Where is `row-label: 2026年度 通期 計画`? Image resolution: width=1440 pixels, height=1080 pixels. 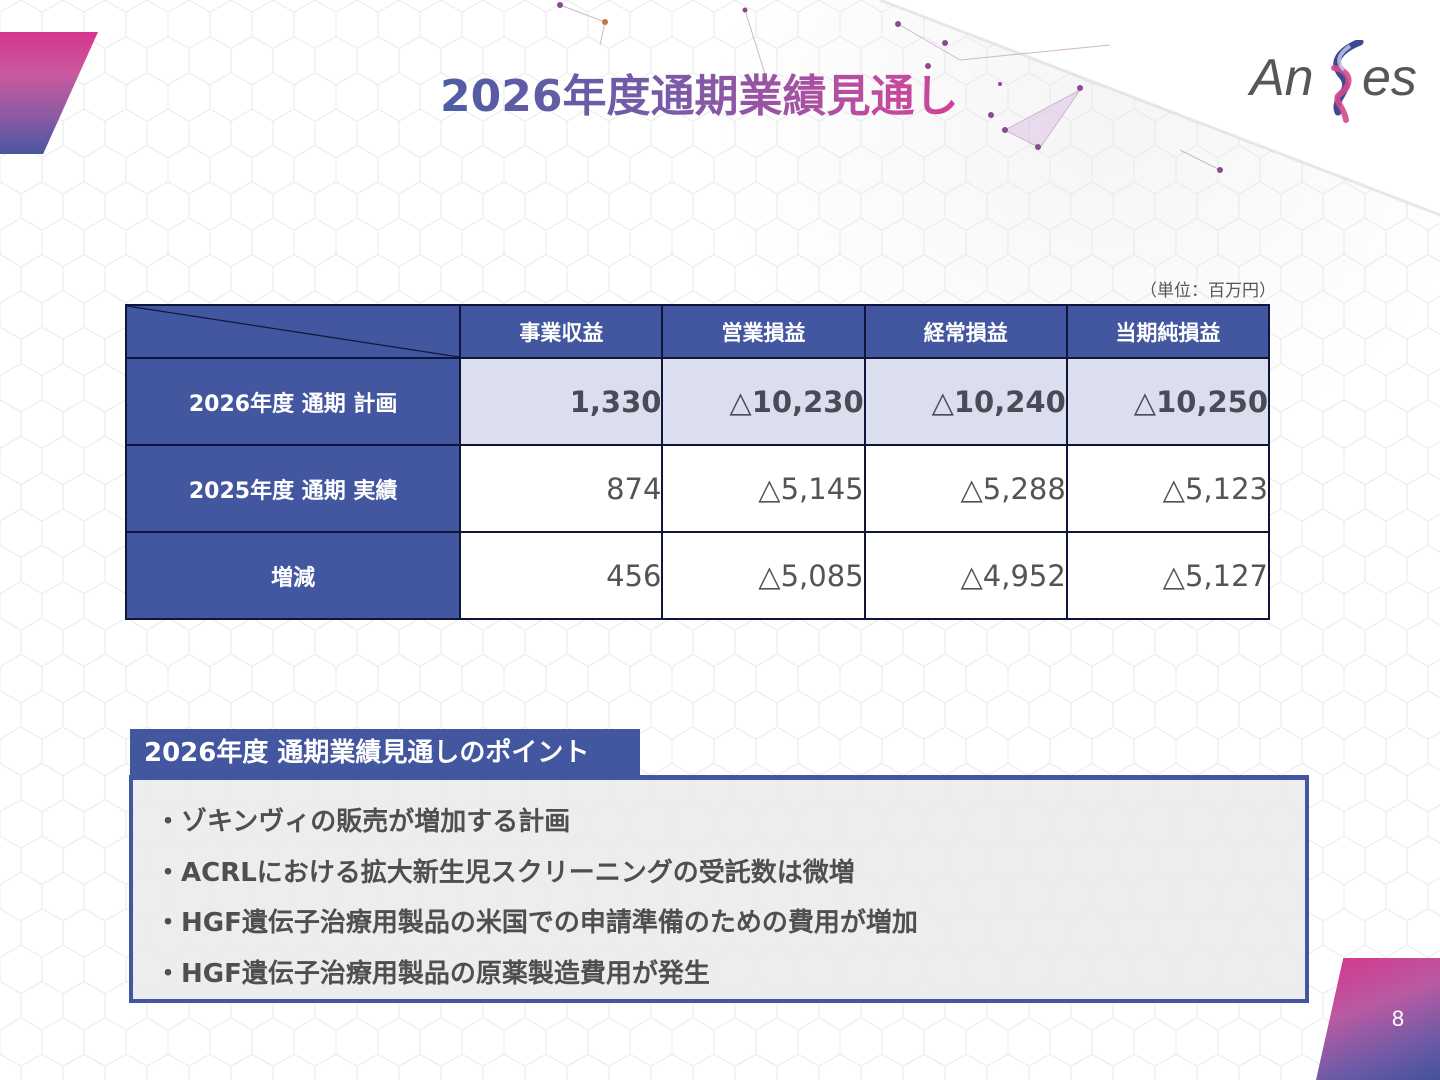
row-label: 2026年度 通期 計画 is located at coordinates (293, 401).